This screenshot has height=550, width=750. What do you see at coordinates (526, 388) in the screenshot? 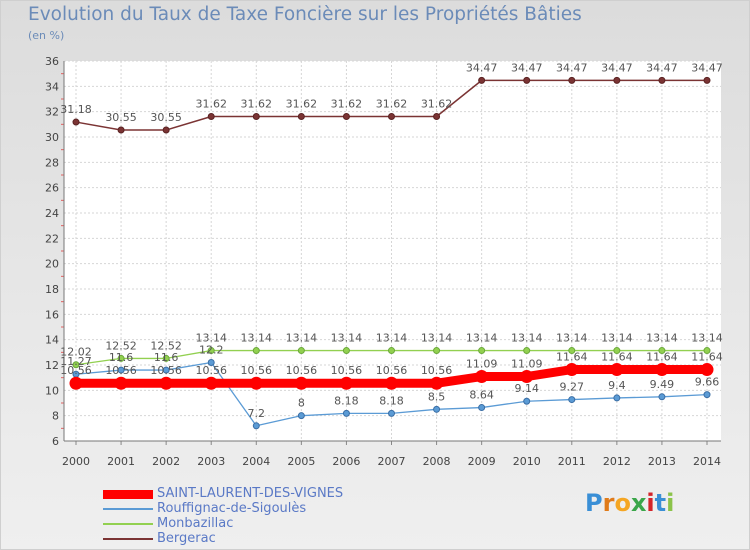
I see `data-label: 9.14` at bounding box center [526, 388].